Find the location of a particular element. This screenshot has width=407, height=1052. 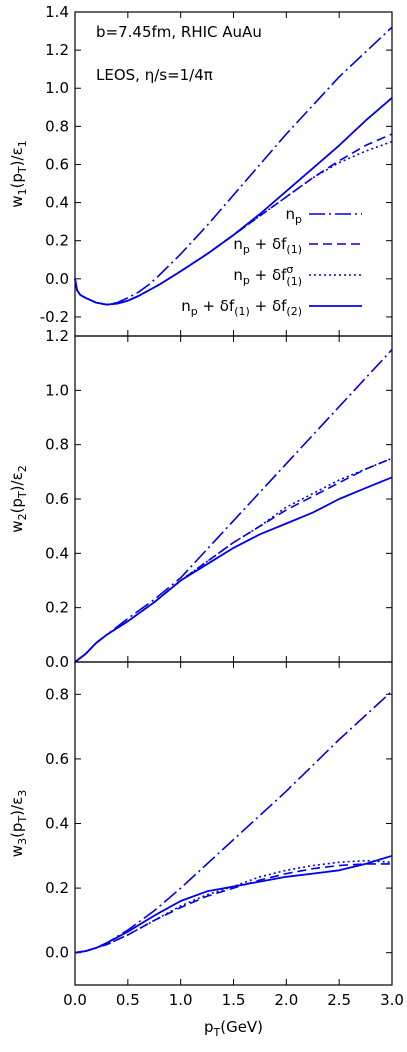

legend-label-4: np + δf(1) + δf(2) is located at coordinates (241, 307).